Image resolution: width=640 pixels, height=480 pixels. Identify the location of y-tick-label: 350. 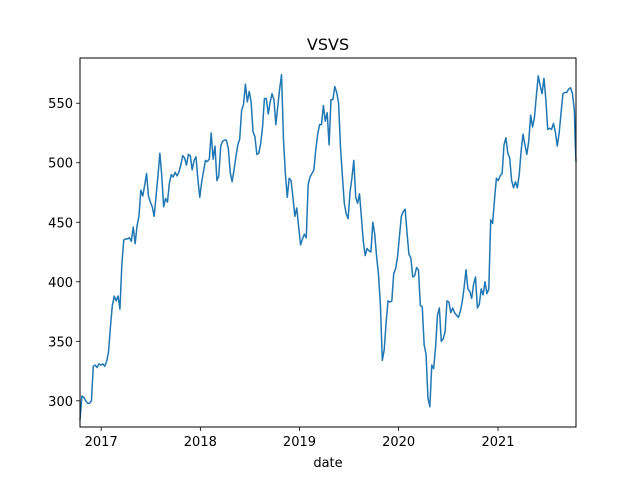
(60, 342).